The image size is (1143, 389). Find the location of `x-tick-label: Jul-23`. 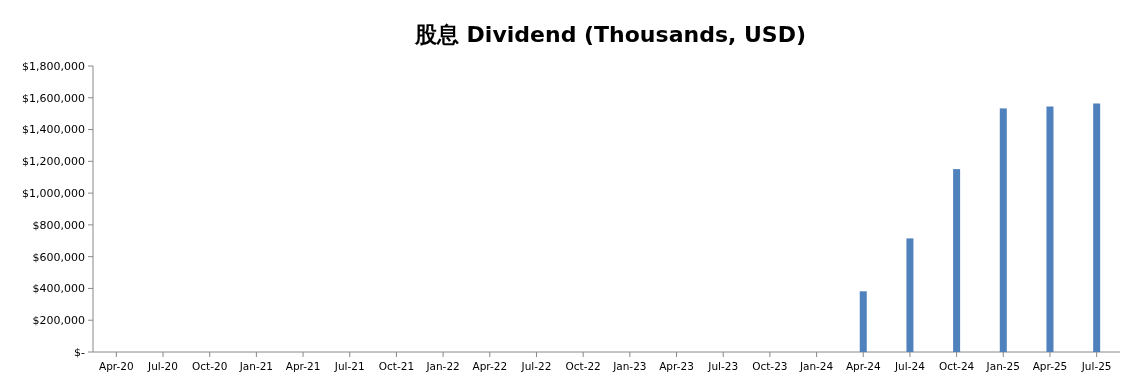

x-tick-label: Jul-23 is located at coordinates (723, 366).